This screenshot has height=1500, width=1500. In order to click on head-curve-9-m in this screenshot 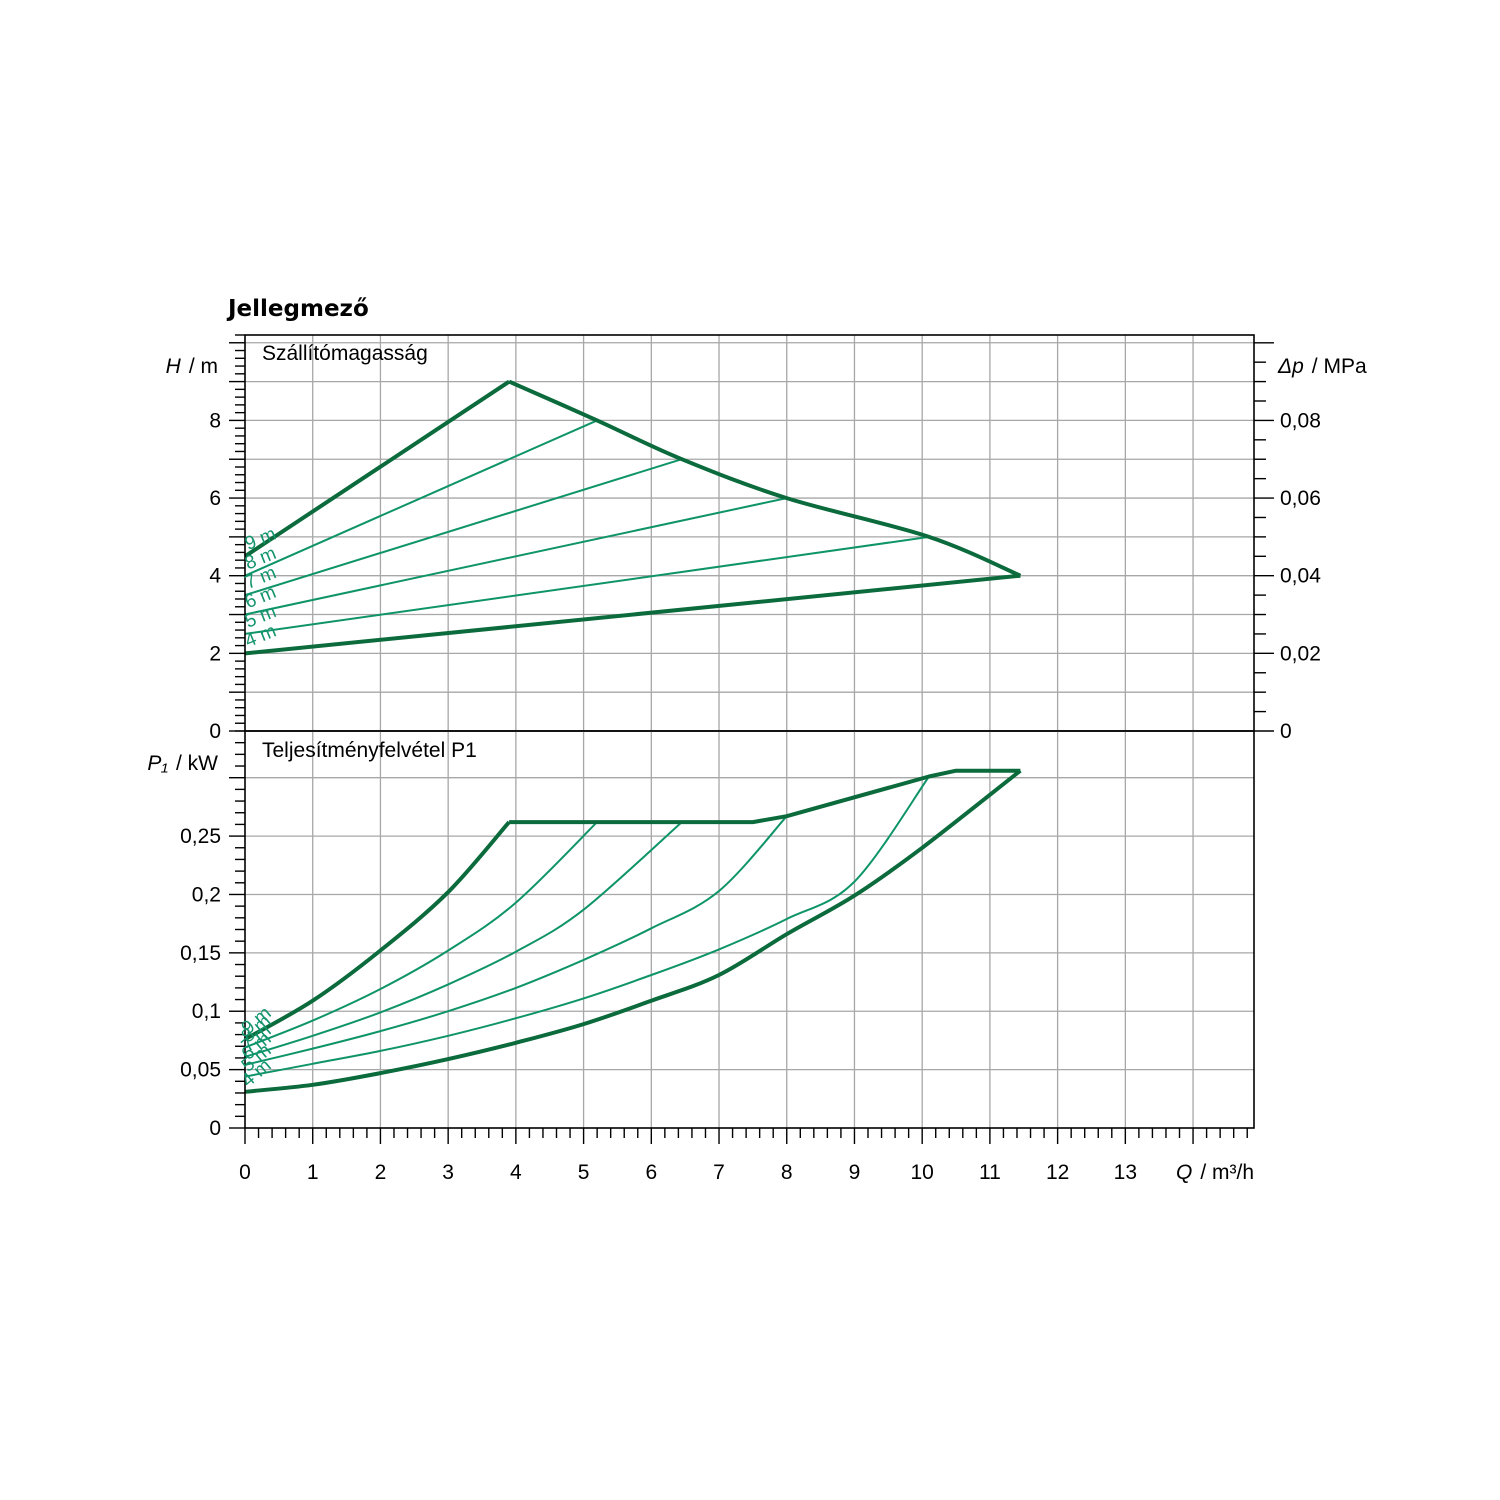, I will do `click(377, 468)`.